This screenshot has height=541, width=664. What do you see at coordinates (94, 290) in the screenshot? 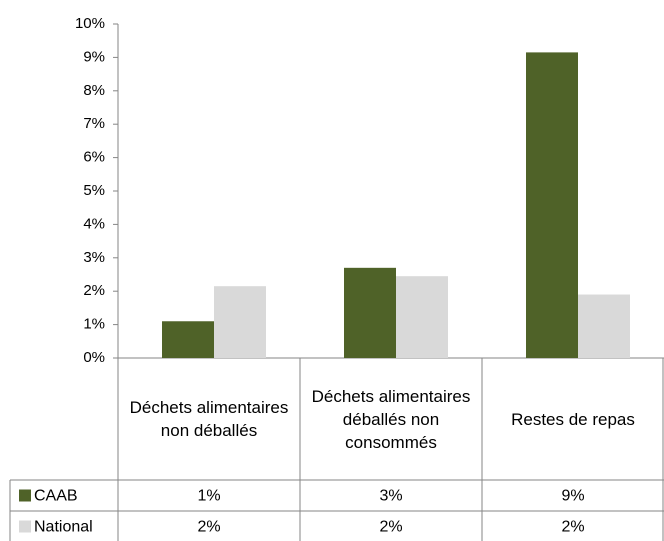
I see `y-tick-label: 2%` at bounding box center [94, 290].